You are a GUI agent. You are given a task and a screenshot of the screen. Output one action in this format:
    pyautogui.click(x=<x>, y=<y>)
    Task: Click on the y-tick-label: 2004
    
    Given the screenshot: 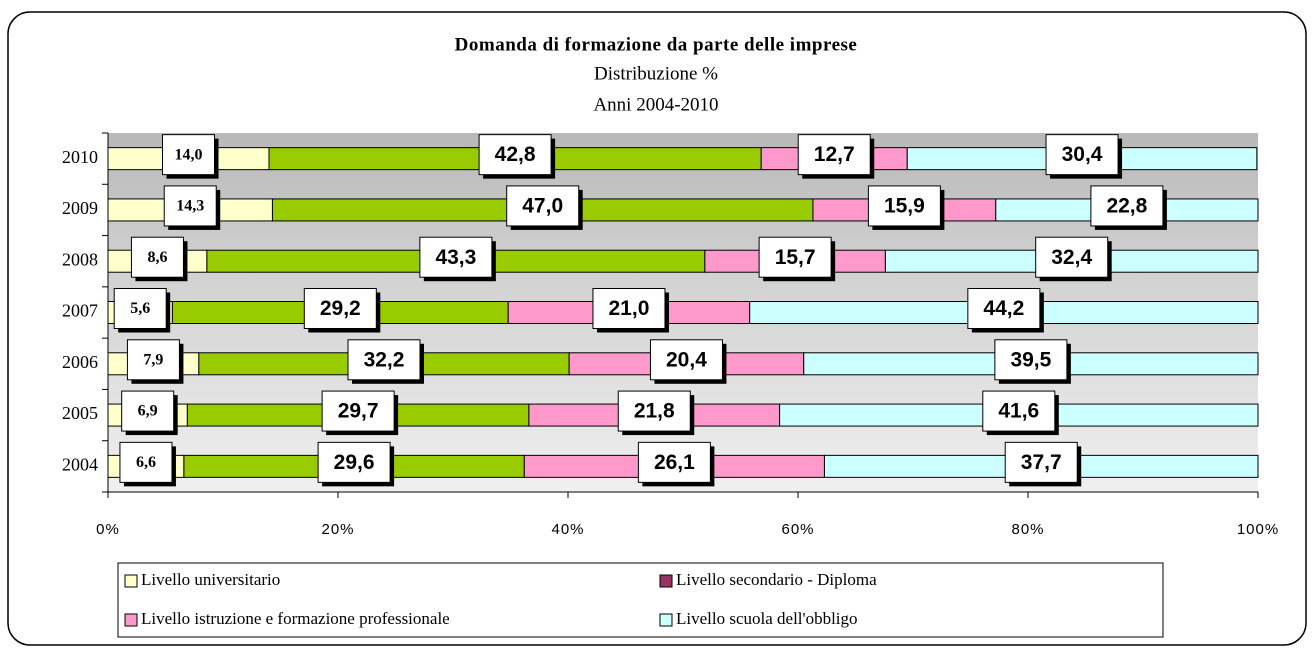 What is the action you would take?
    pyautogui.click(x=80, y=464)
    